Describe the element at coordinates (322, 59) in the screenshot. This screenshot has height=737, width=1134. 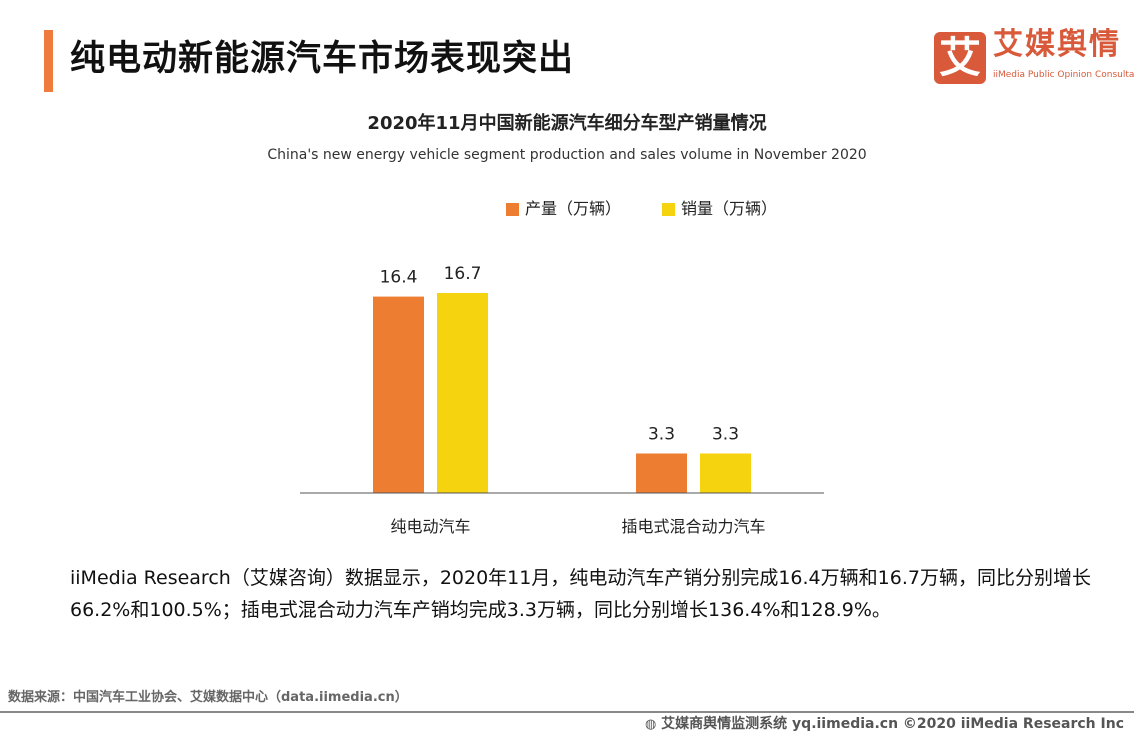
I see `page-title: 纯电动新能源汽车市场表现突出` at that location.